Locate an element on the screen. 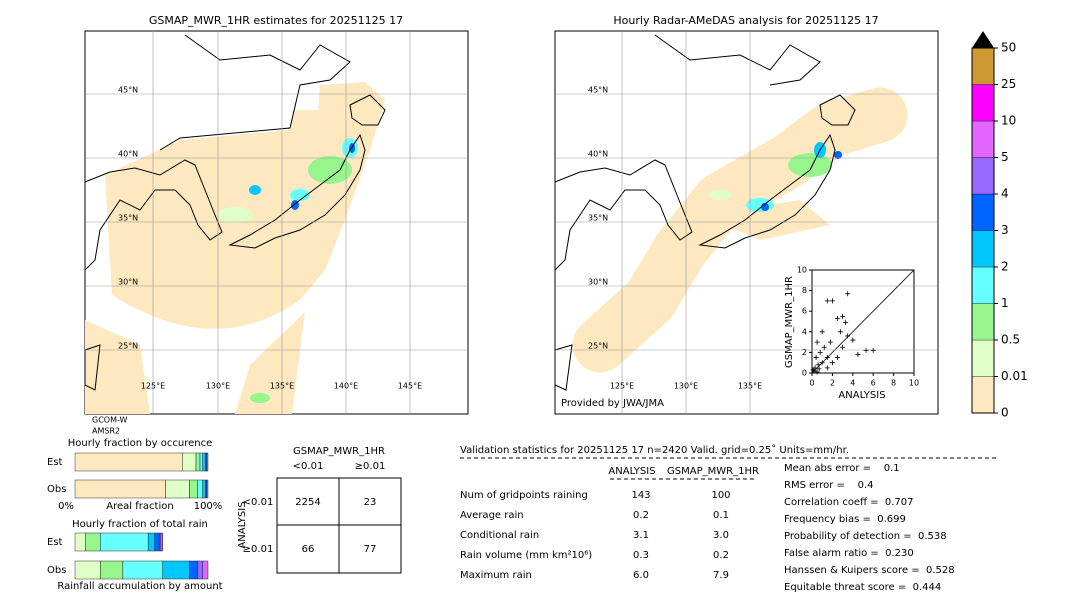 The height and width of the screenshot is (612, 1080). lat-label: 25°N is located at coordinates (128, 346).